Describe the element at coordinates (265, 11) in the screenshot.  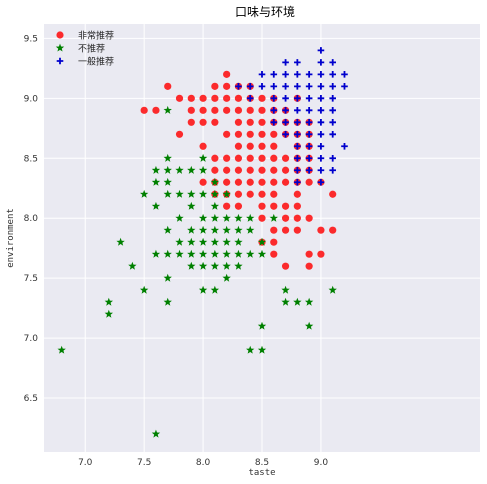
I see `chart-title: 口味与环境` at that location.